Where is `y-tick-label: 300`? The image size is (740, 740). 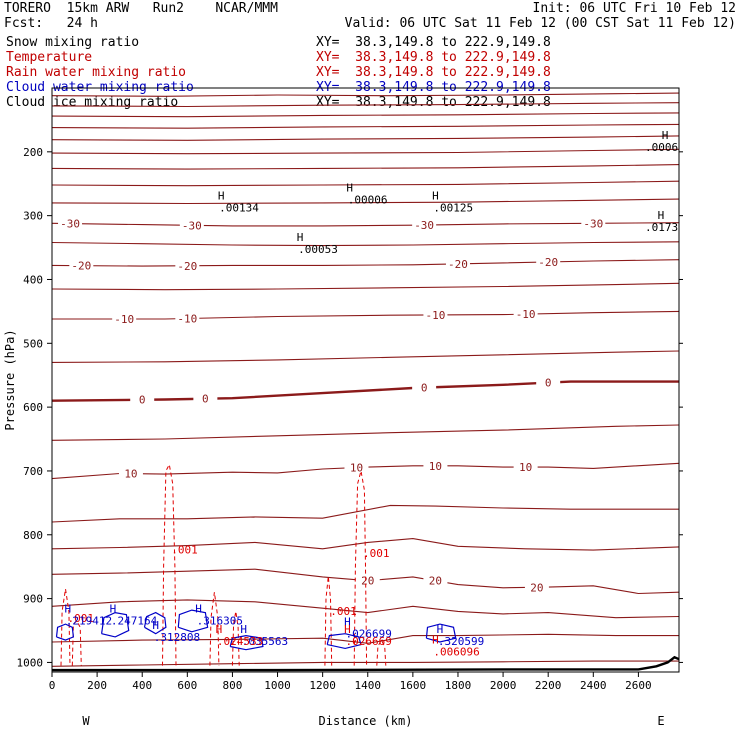
y-tick-label: 300 is located at coordinates (33, 216).